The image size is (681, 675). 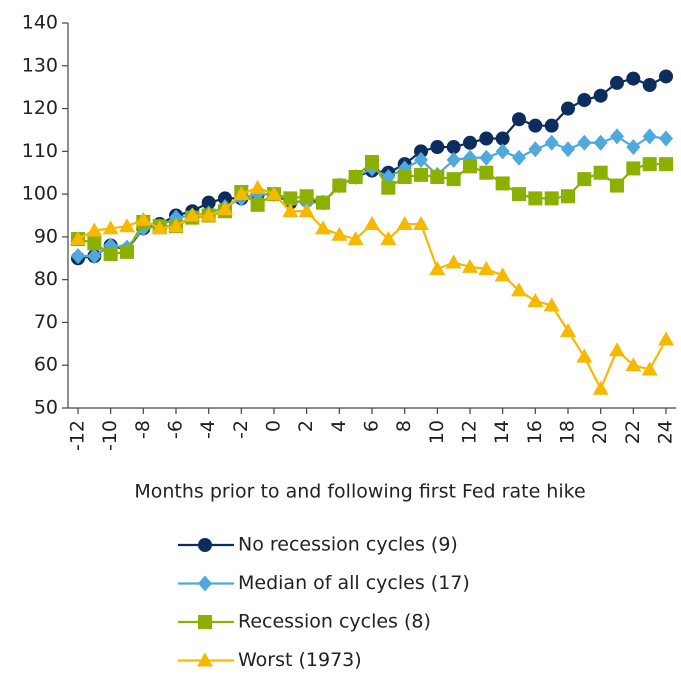 I want to click on x-tick-label: 24, so click(x=666, y=432).